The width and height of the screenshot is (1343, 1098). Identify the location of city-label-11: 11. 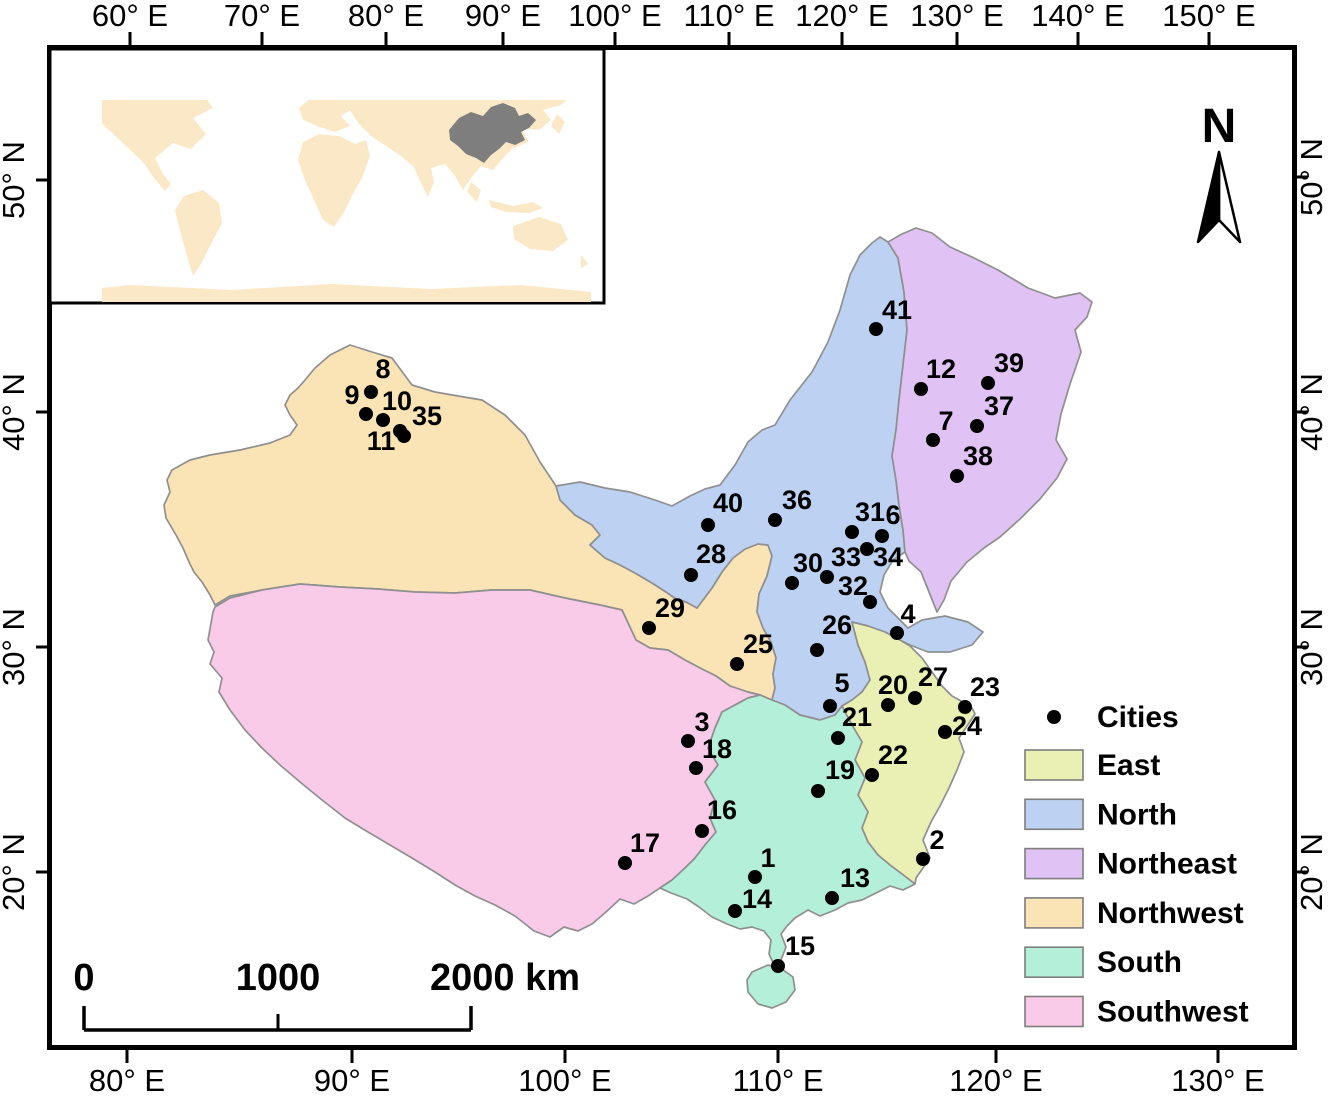
(381, 441).